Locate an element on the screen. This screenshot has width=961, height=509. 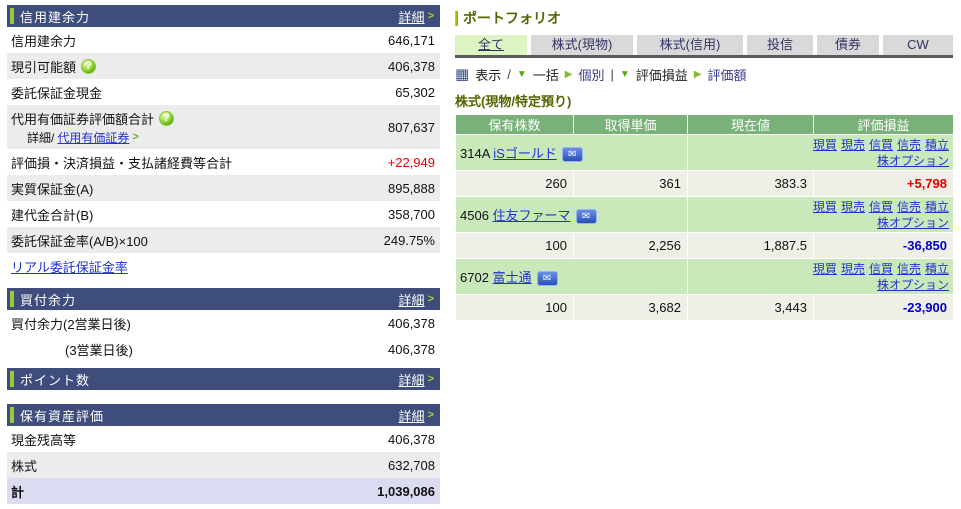
summary-row: 株式 632,708 is located at coordinates (223, 465).